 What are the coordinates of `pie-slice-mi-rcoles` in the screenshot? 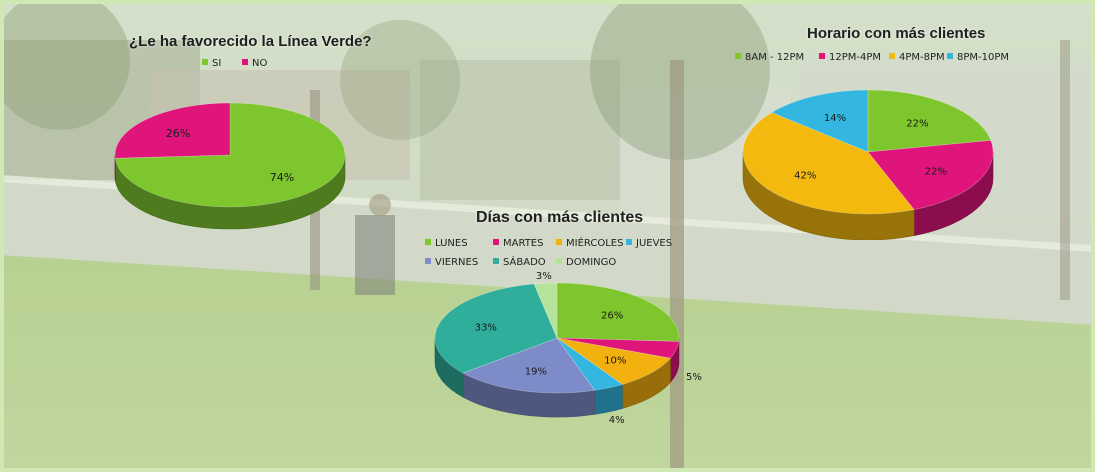 It's located at (614, 361).